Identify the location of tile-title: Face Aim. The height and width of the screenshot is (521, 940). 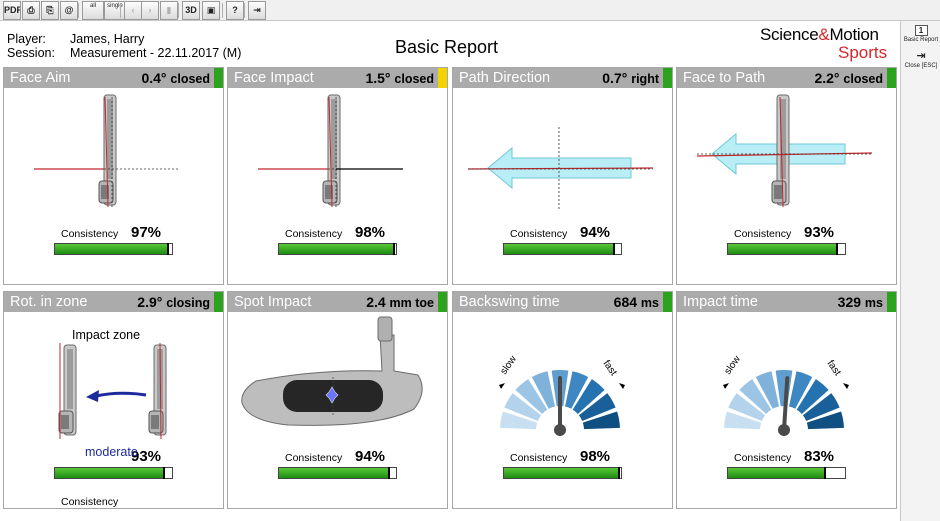
(40, 78).